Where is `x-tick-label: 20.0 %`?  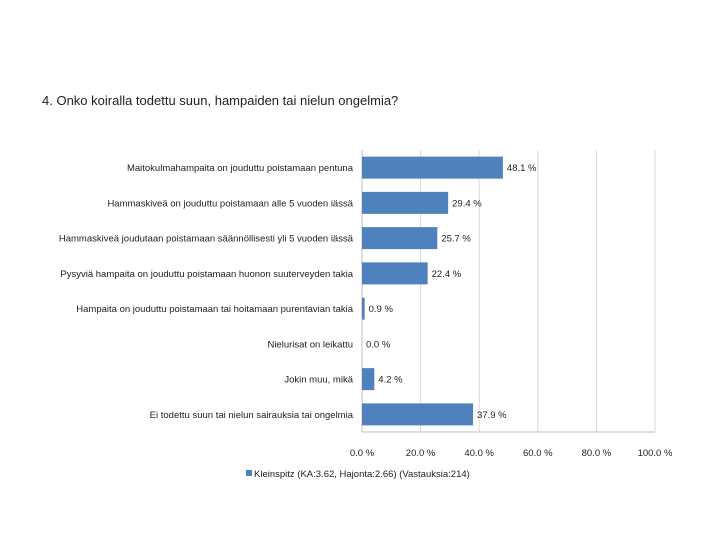
x-tick-label: 20.0 % is located at coordinates (421, 453).